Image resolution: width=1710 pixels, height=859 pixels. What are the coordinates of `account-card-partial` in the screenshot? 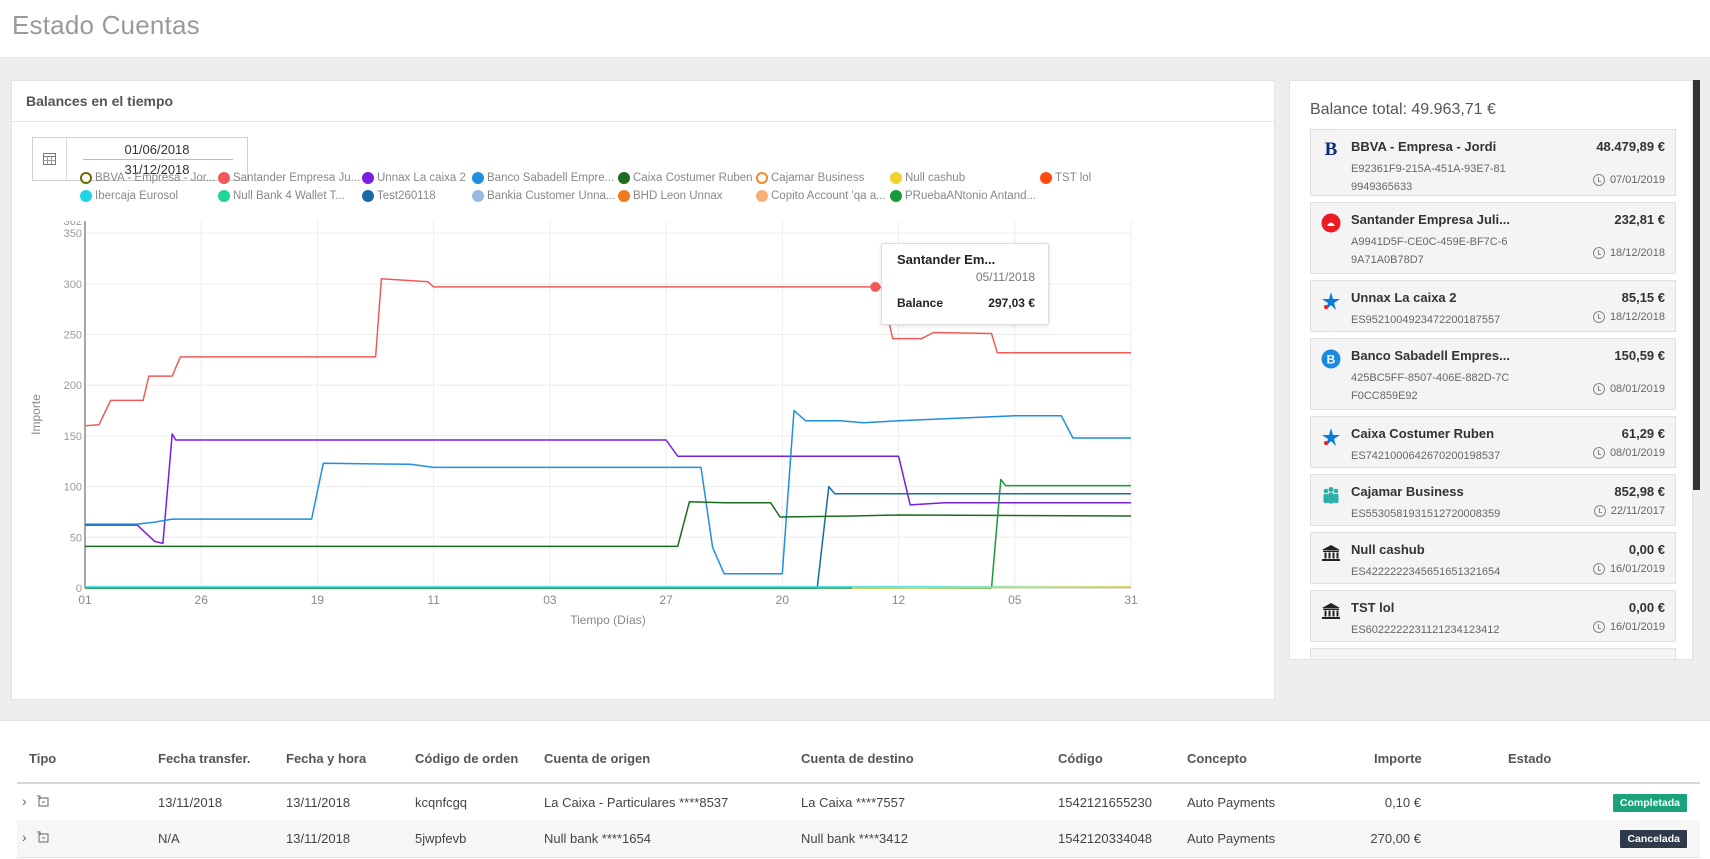 It's located at (1493, 653).